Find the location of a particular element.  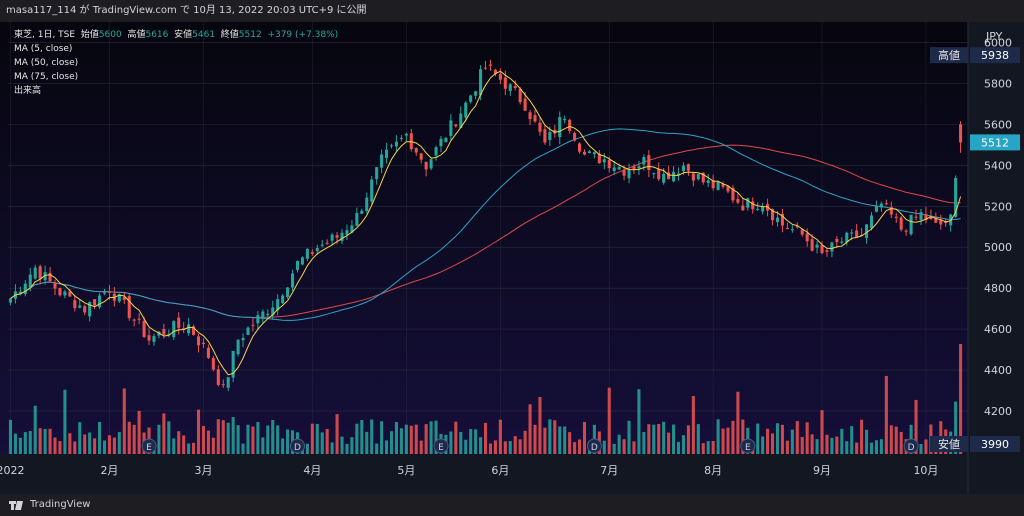

high-tag-value-bg is located at coordinates (995, 55).